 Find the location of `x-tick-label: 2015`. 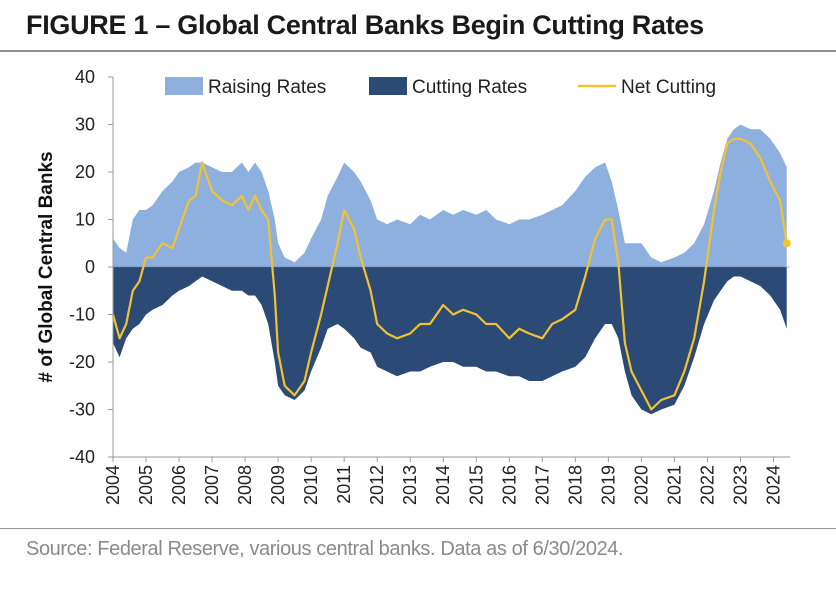

x-tick-label: 2015 is located at coordinates (476, 485).